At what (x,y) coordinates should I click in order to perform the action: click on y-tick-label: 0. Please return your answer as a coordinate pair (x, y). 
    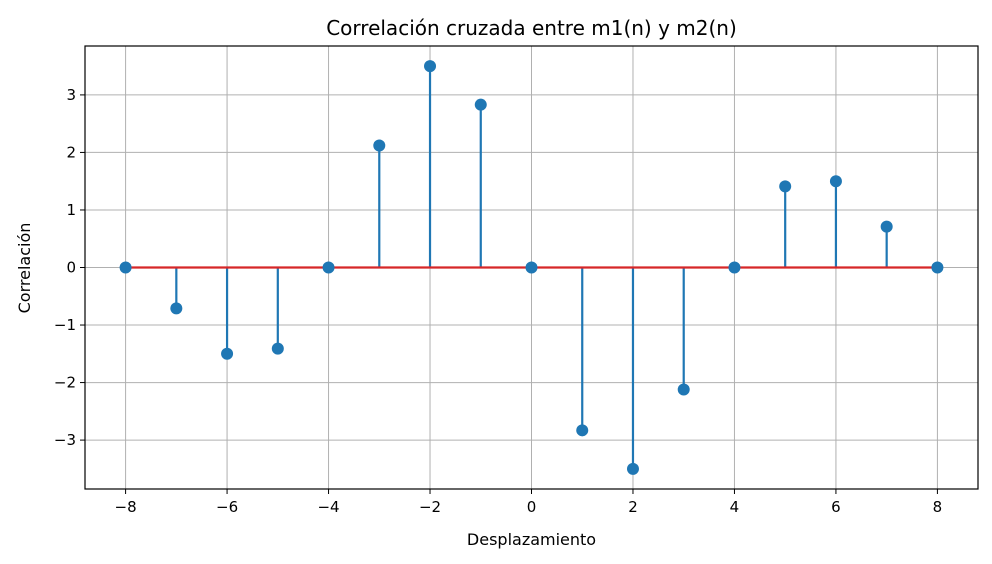
    Looking at the image, I should click on (71, 268).